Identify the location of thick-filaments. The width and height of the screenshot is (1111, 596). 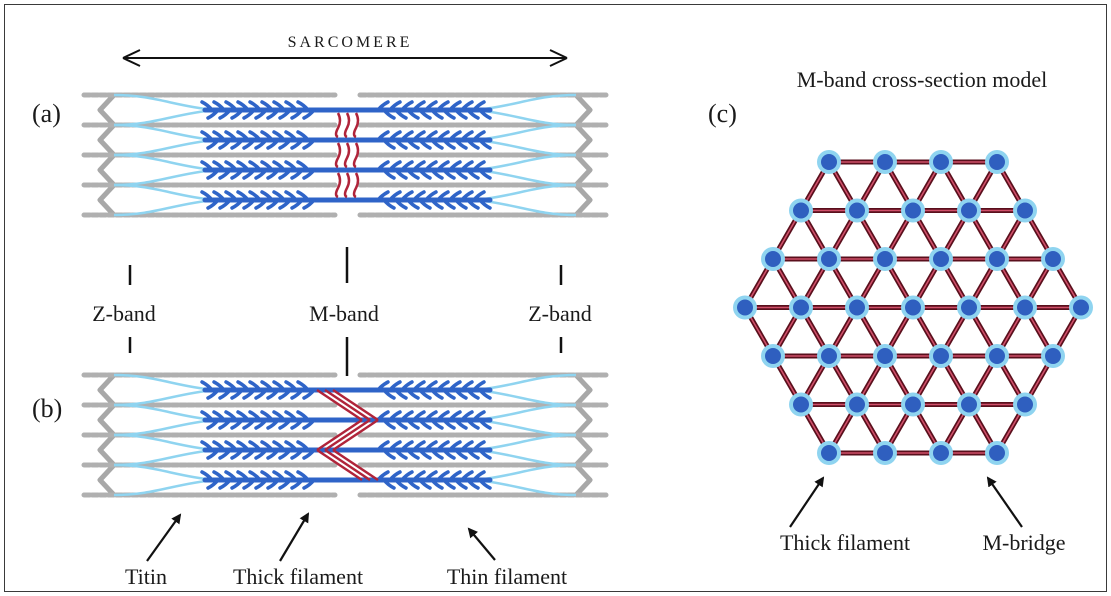
(346, 435).